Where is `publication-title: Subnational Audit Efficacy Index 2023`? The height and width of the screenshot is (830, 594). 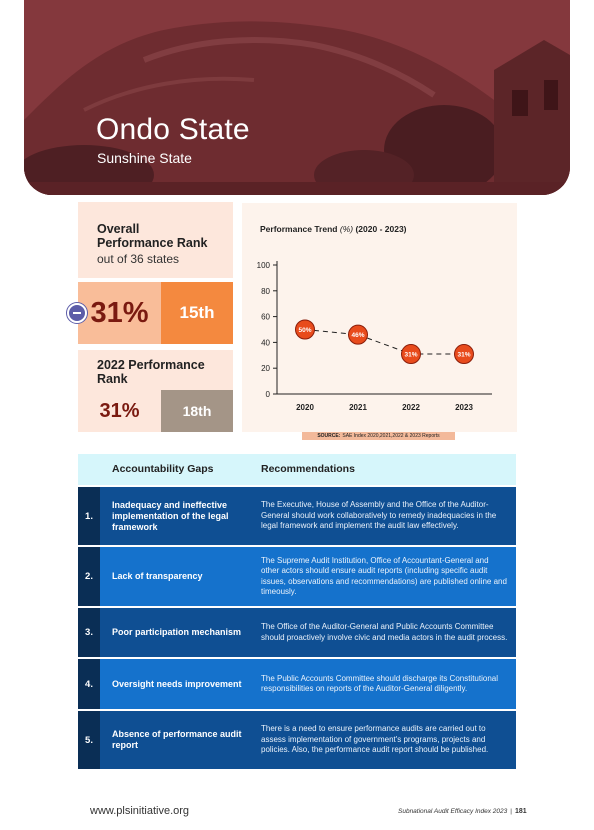
publication-title: Subnational Audit Efficacy Index 2023 is located at coordinates (453, 811).